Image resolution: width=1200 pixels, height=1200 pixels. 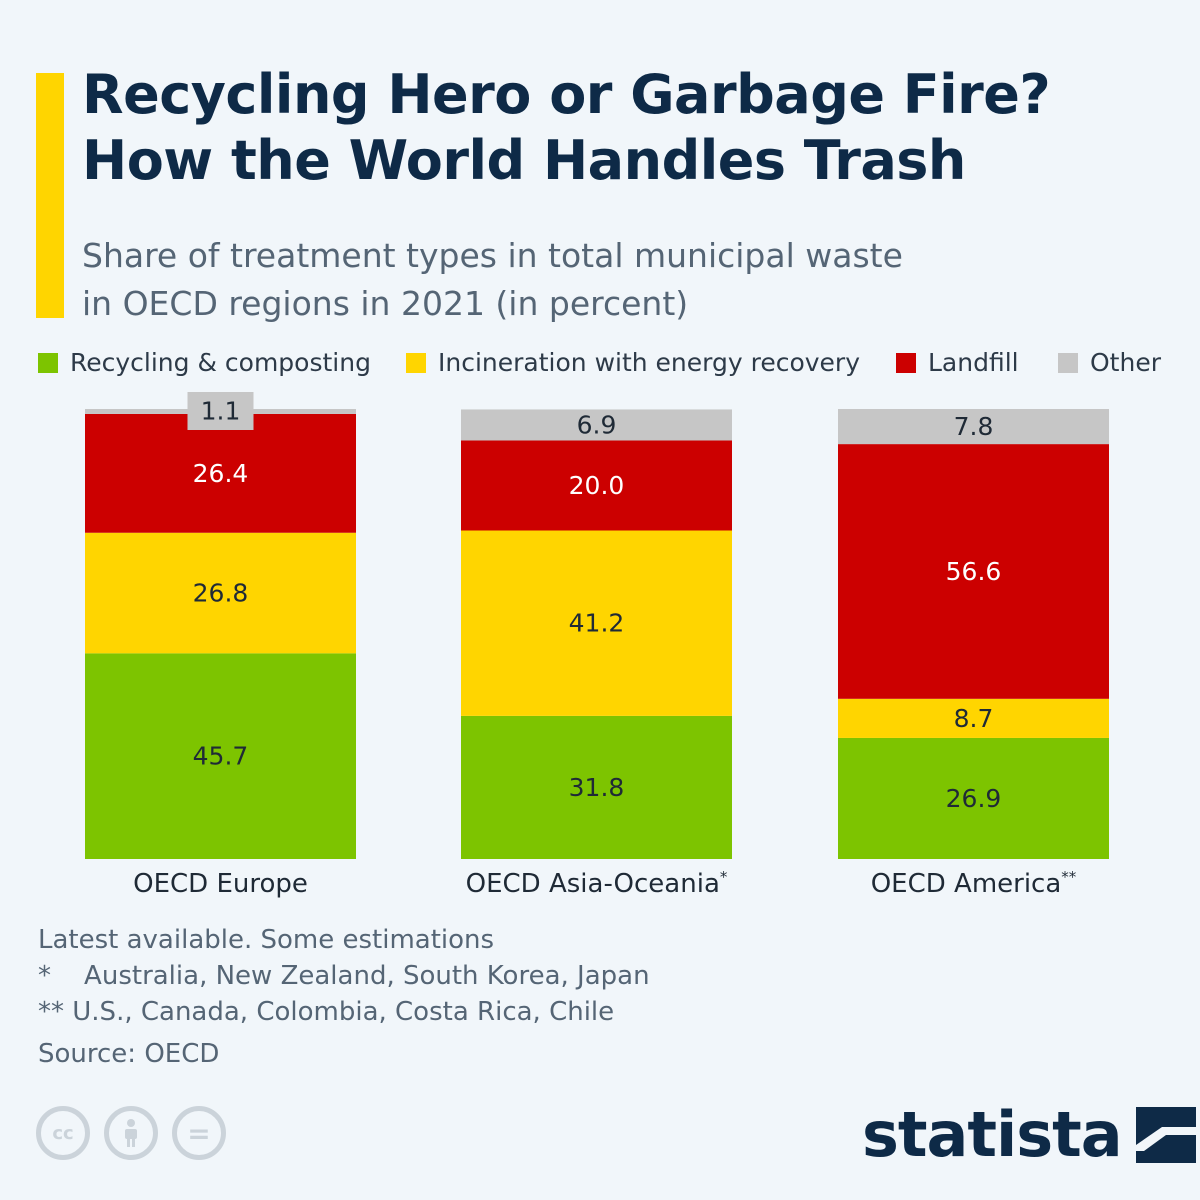 I want to click on value-label-recycling-2: 26.9, so click(x=974, y=798).